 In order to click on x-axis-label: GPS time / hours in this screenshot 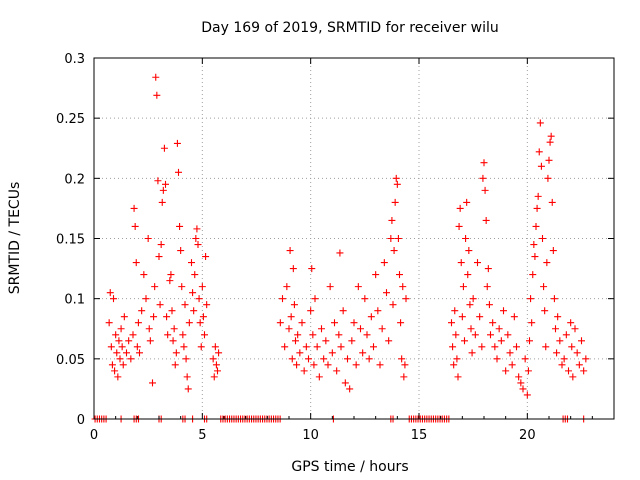, I will do `click(349, 467)`.